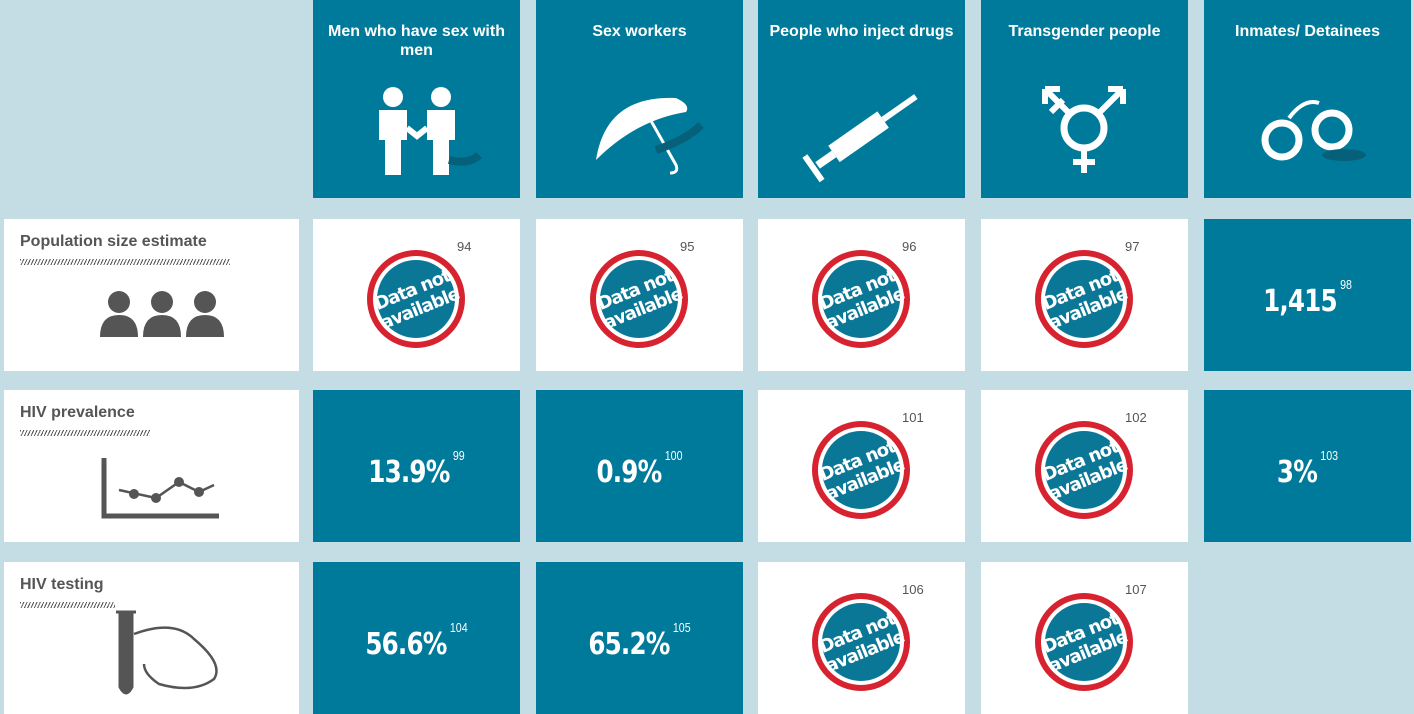  I want to click on status-cell: Data not available 101, so click(861, 466).